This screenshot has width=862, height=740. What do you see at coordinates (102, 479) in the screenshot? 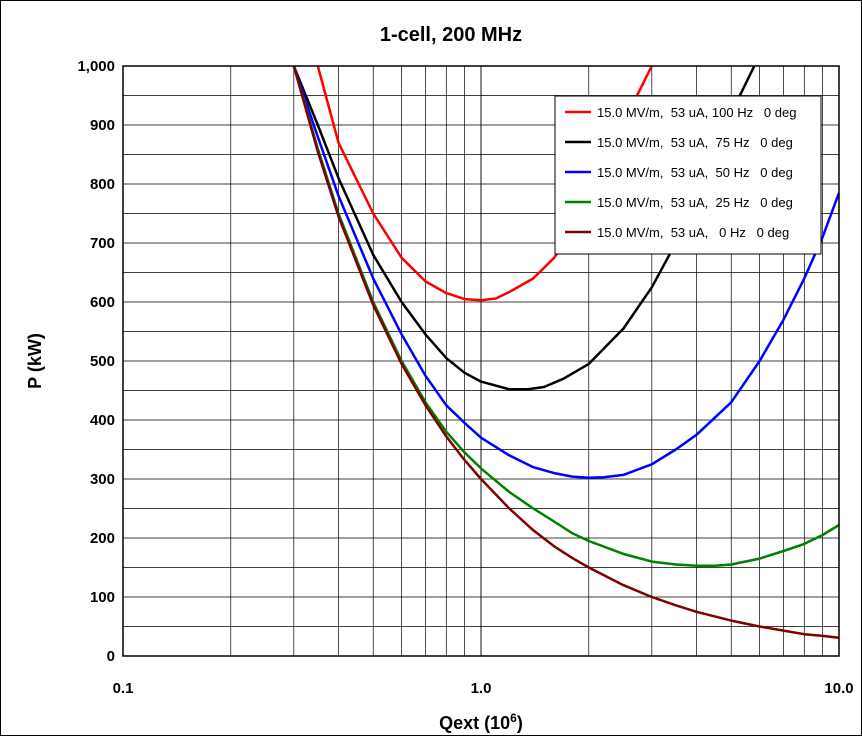
I see `y-tick-label: 300` at bounding box center [102, 479].